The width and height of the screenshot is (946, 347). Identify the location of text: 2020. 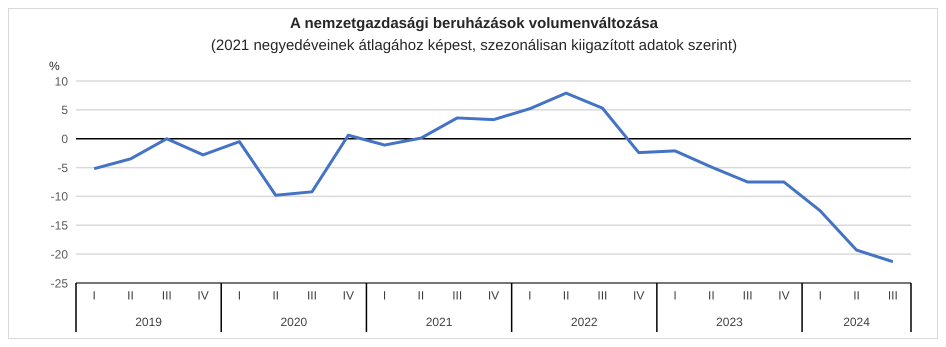
(294, 322).